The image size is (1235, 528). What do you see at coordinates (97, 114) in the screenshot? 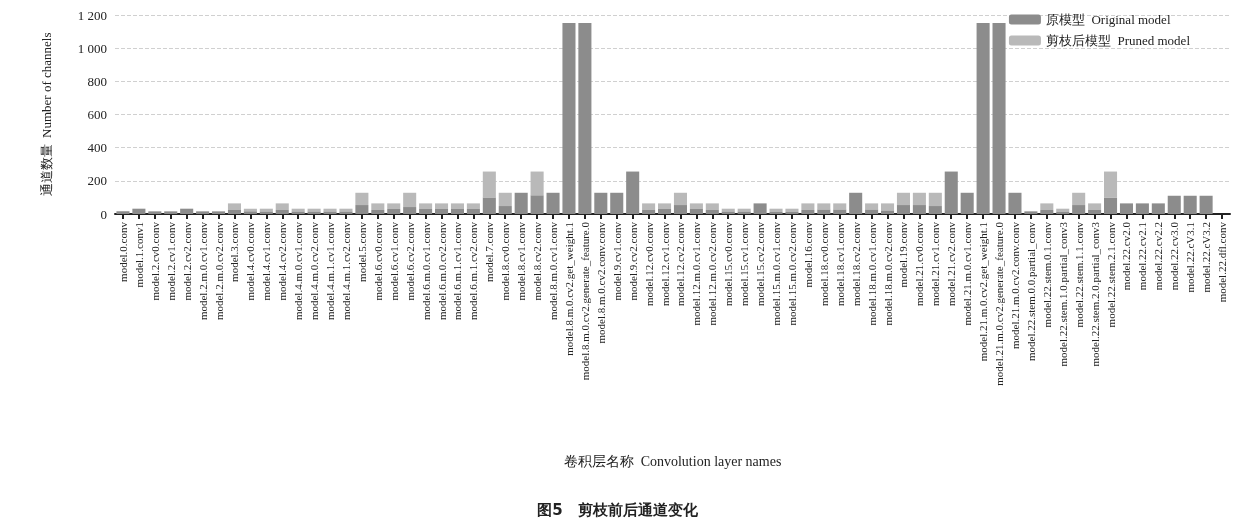
I see `y-tick-label: 600` at bounding box center [97, 114].